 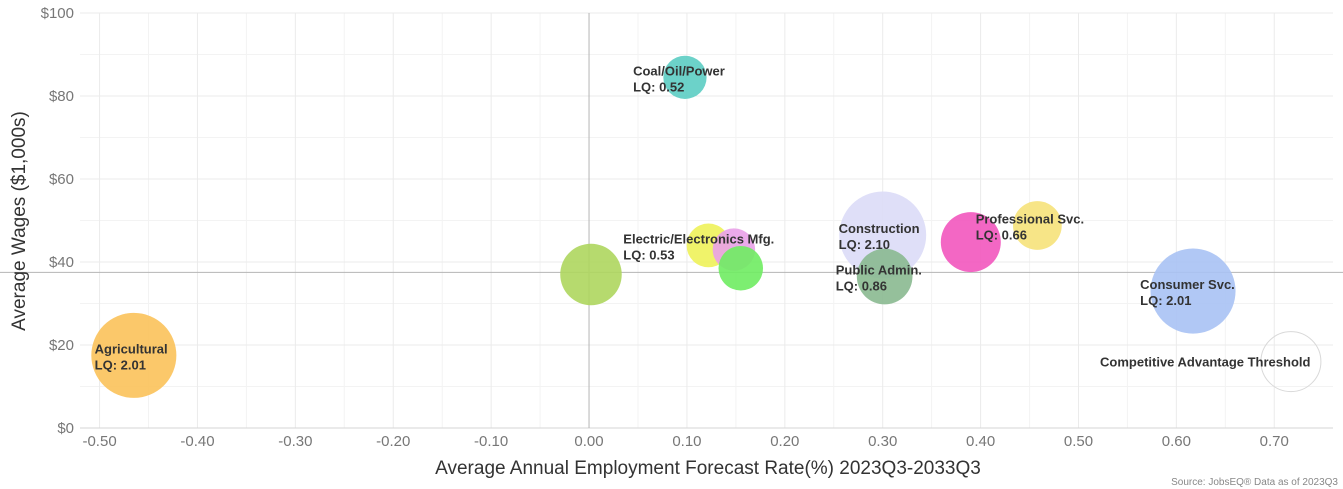 What do you see at coordinates (1078, 441) in the screenshot?
I see `x-tick-label: 0.50` at bounding box center [1078, 441].